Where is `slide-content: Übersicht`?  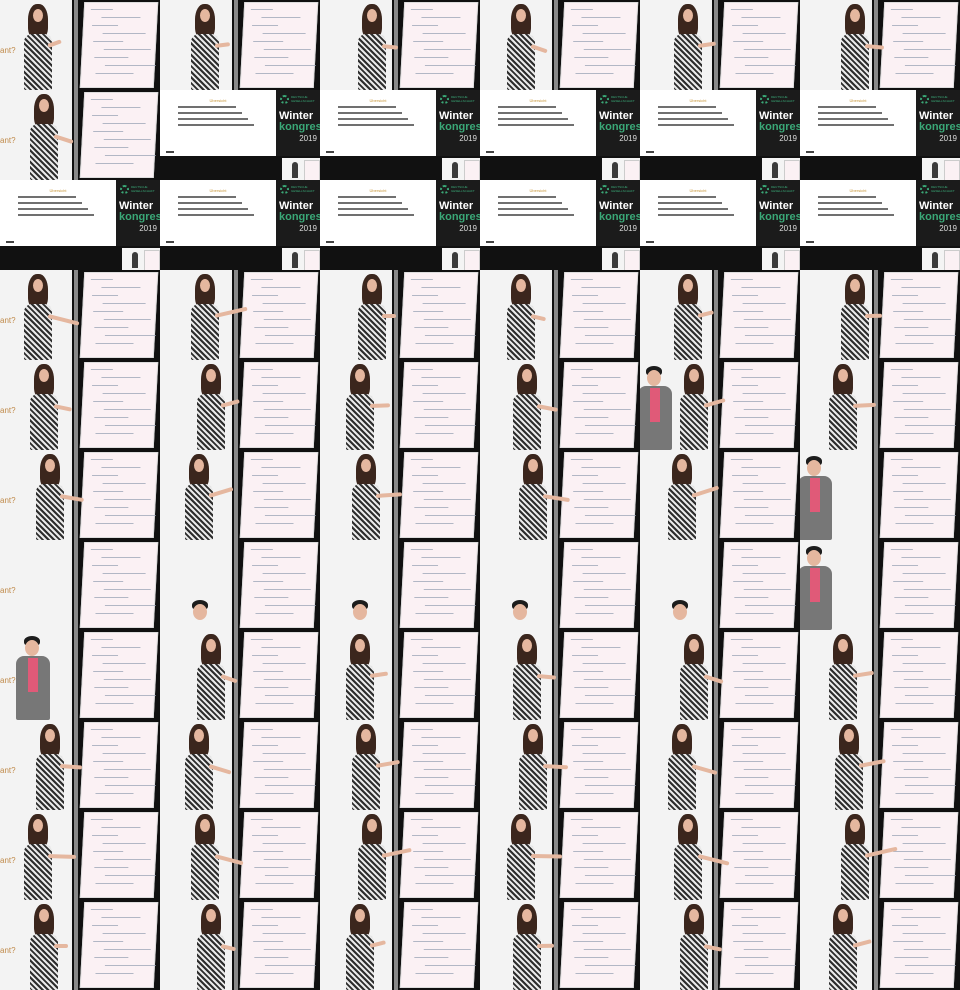
slide-content: Übersicht is located at coordinates (378, 213).